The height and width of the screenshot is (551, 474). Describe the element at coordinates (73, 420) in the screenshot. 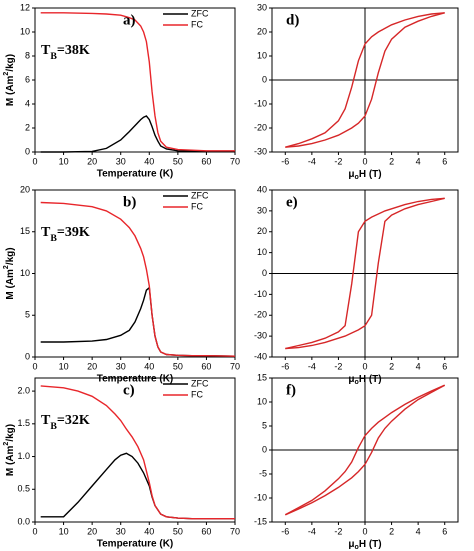

I see `text-part: =32K` at that location.